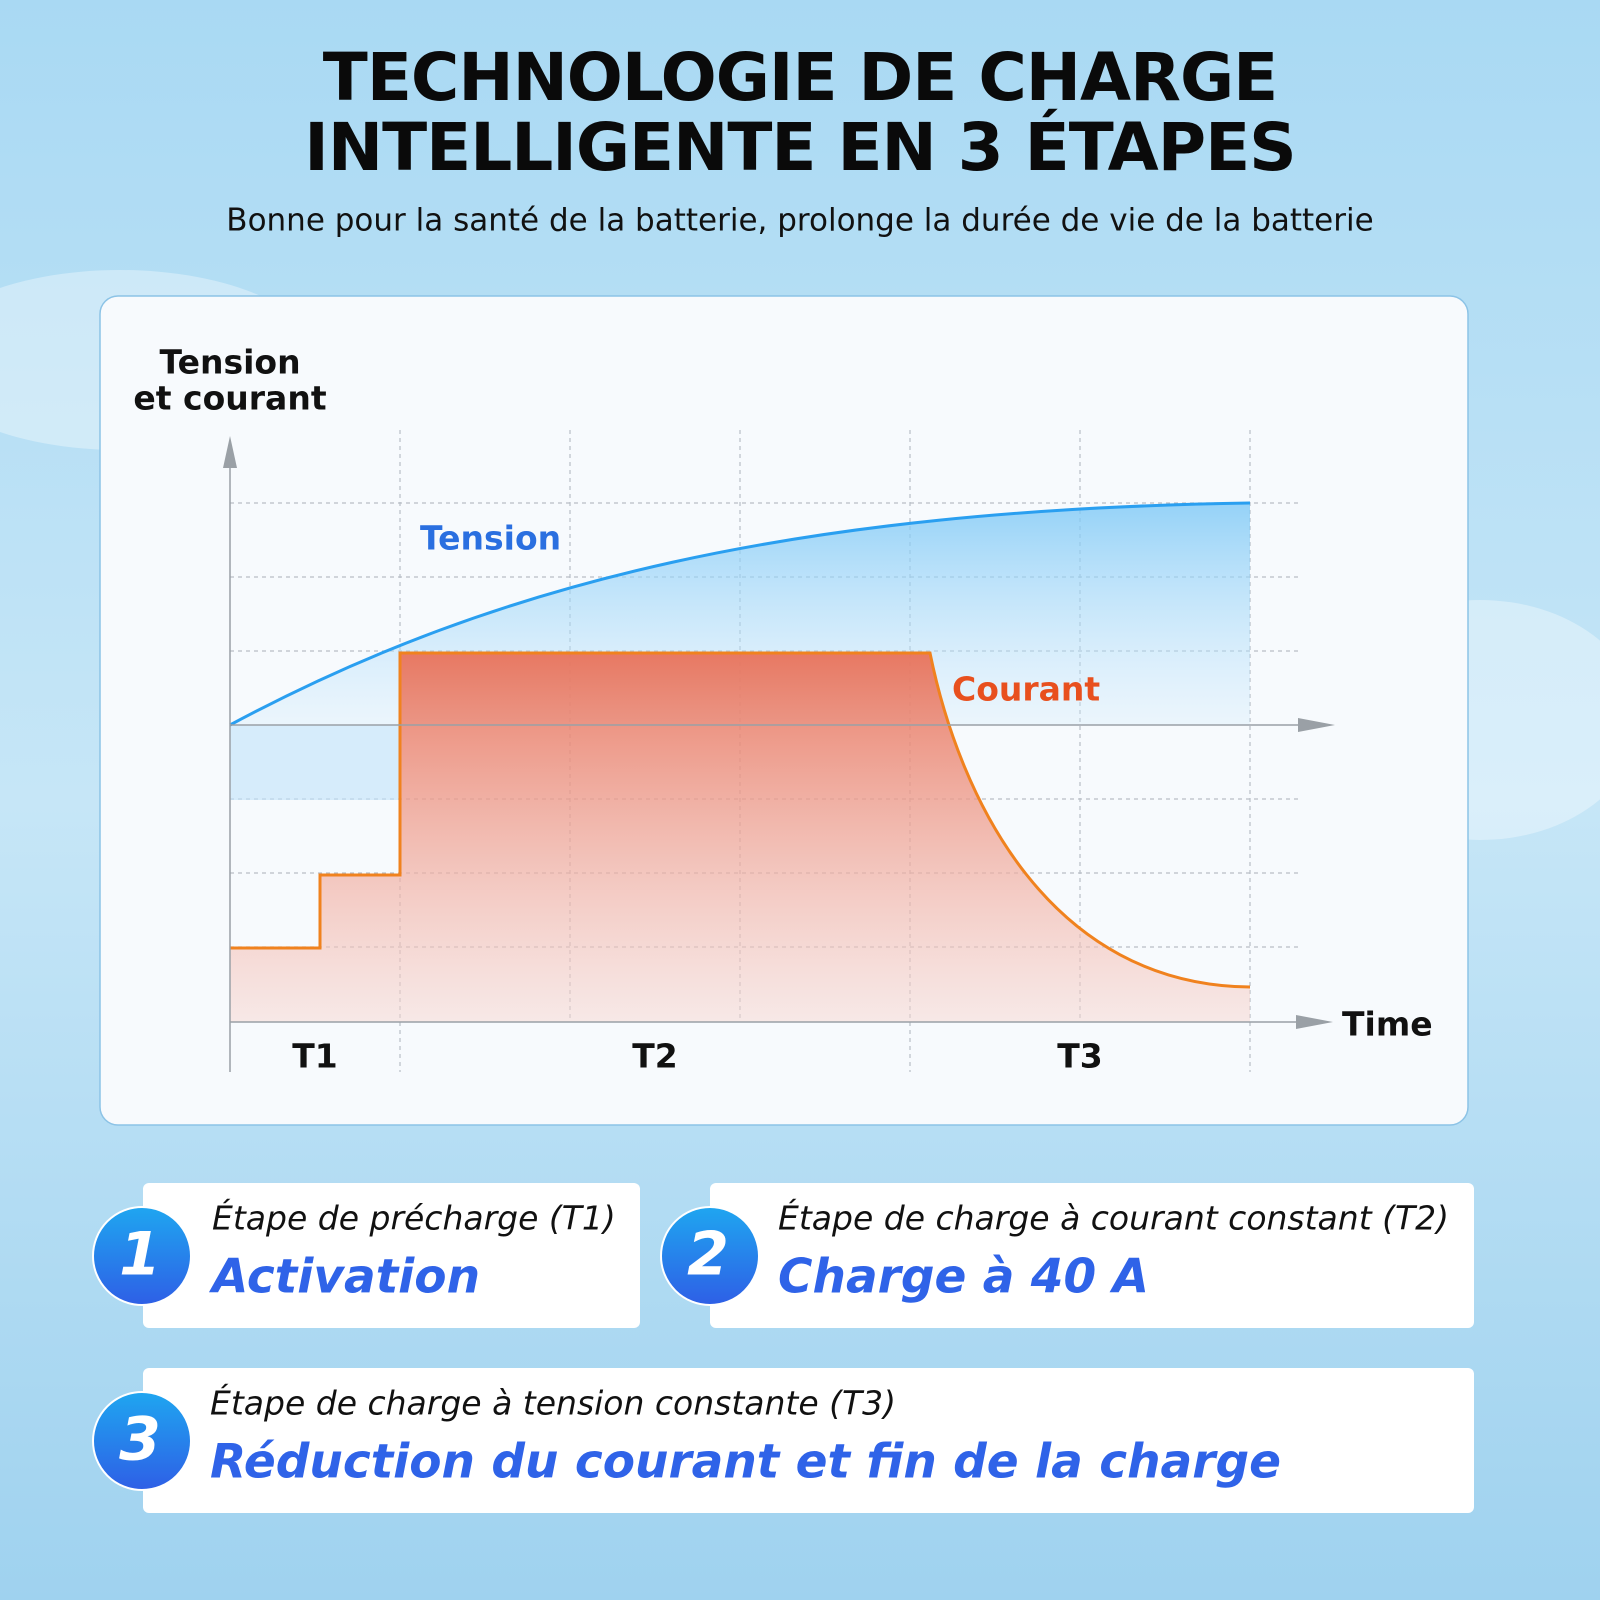 The width and height of the screenshot is (1600, 1600). What do you see at coordinates (740, 820) in the screenshot?
I see `current-curve` at bounding box center [740, 820].